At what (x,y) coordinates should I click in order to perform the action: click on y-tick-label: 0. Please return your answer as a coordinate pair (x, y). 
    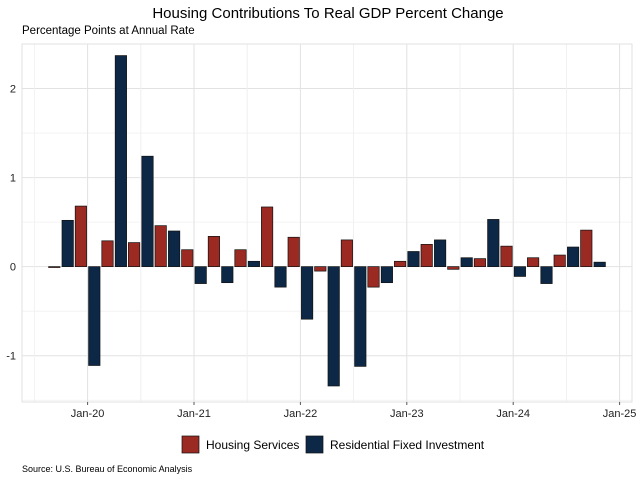
    Looking at the image, I should click on (13, 268).